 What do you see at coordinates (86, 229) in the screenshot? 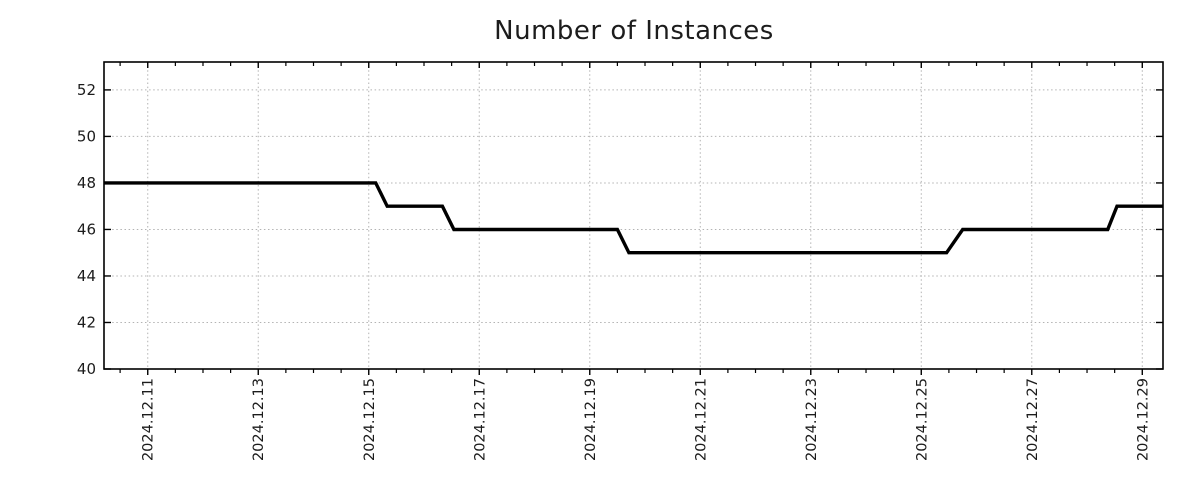
I see `y-tick-label: 46` at bounding box center [86, 229].